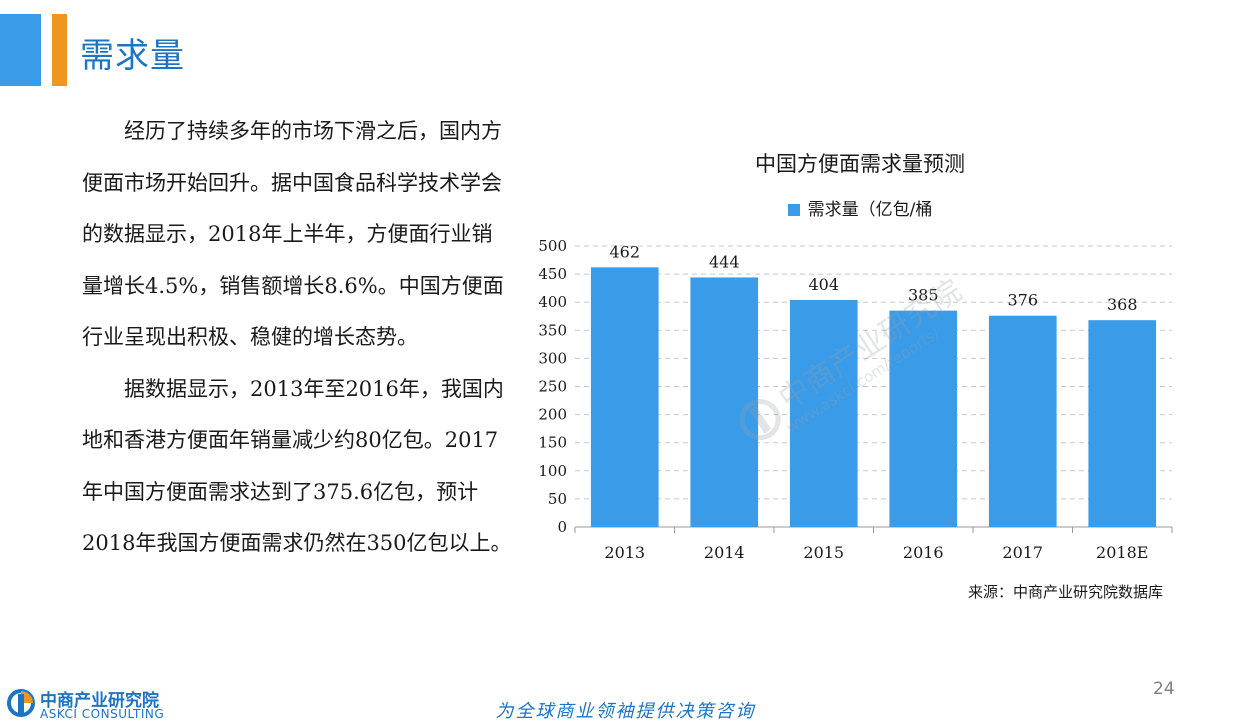  What do you see at coordinates (1164, 689) in the screenshot?
I see `page-number: 24` at bounding box center [1164, 689].